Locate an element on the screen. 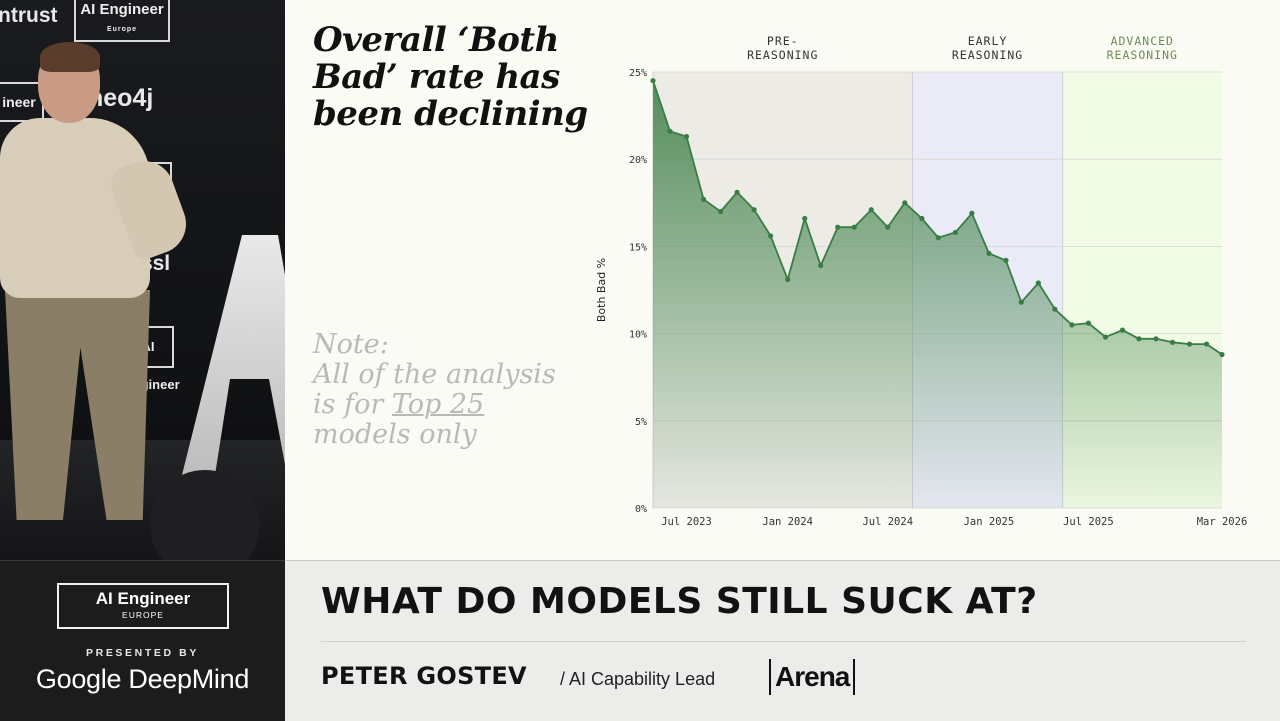 The image size is (1280, 721). y-tick-label-0: 0% is located at coordinates (641, 509).